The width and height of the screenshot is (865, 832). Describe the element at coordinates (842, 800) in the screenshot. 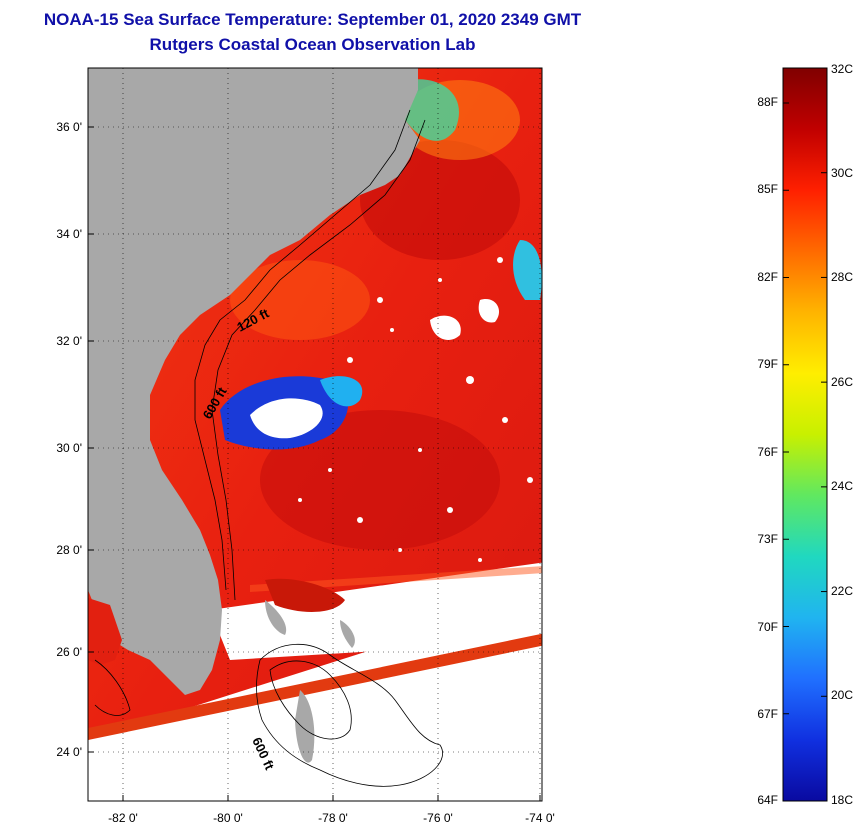

I see `celsius-label: 18C` at that location.